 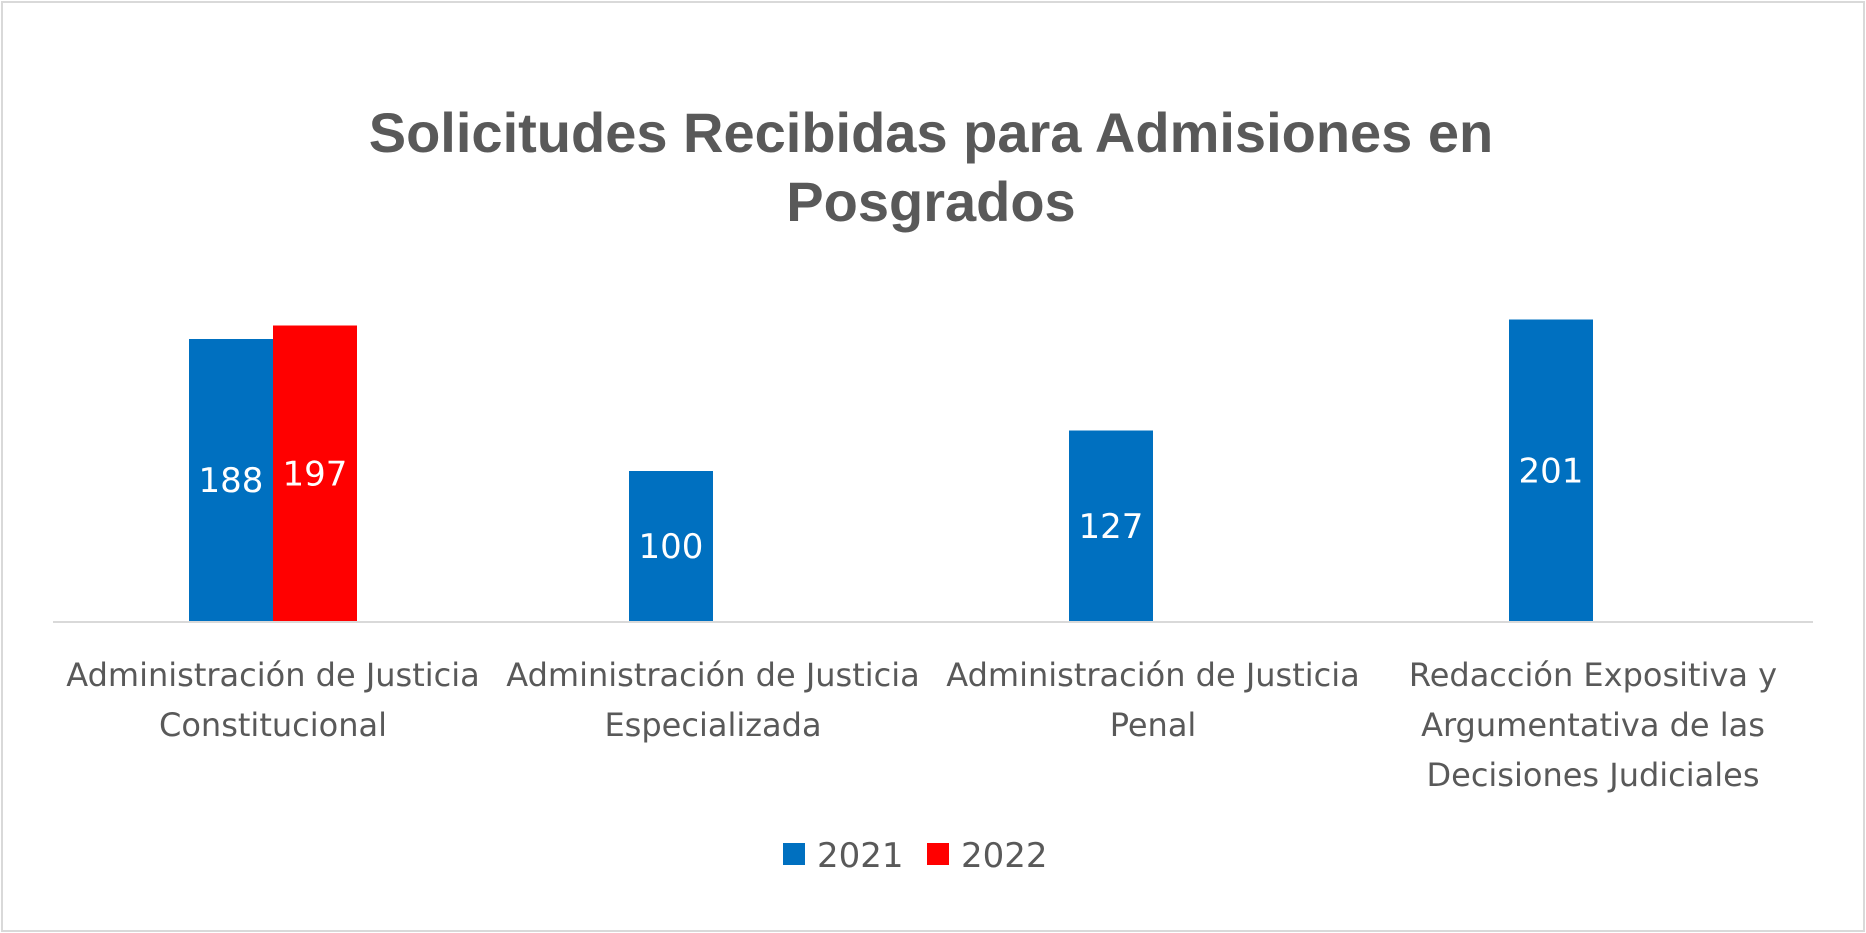 What do you see at coordinates (938, 854) in the screenshot?
I see `legend-swatch-2022` at bounding box center [938, 854].